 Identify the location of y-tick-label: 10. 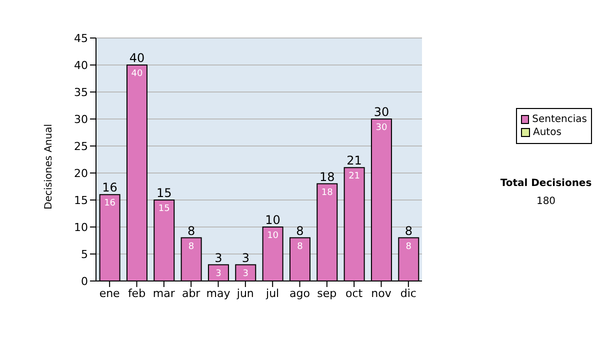
(81, 227).